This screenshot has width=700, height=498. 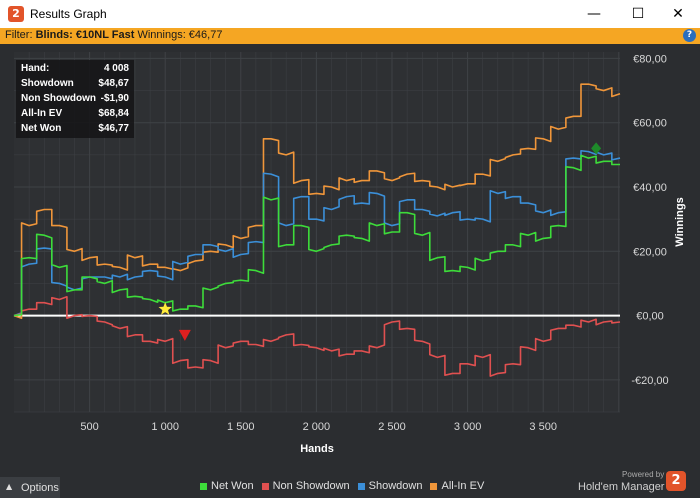 What do you see at coordinates (676, 481) in the screenshot?
I see `brand-logo-icon: 2` at bounding box center [676, 481].